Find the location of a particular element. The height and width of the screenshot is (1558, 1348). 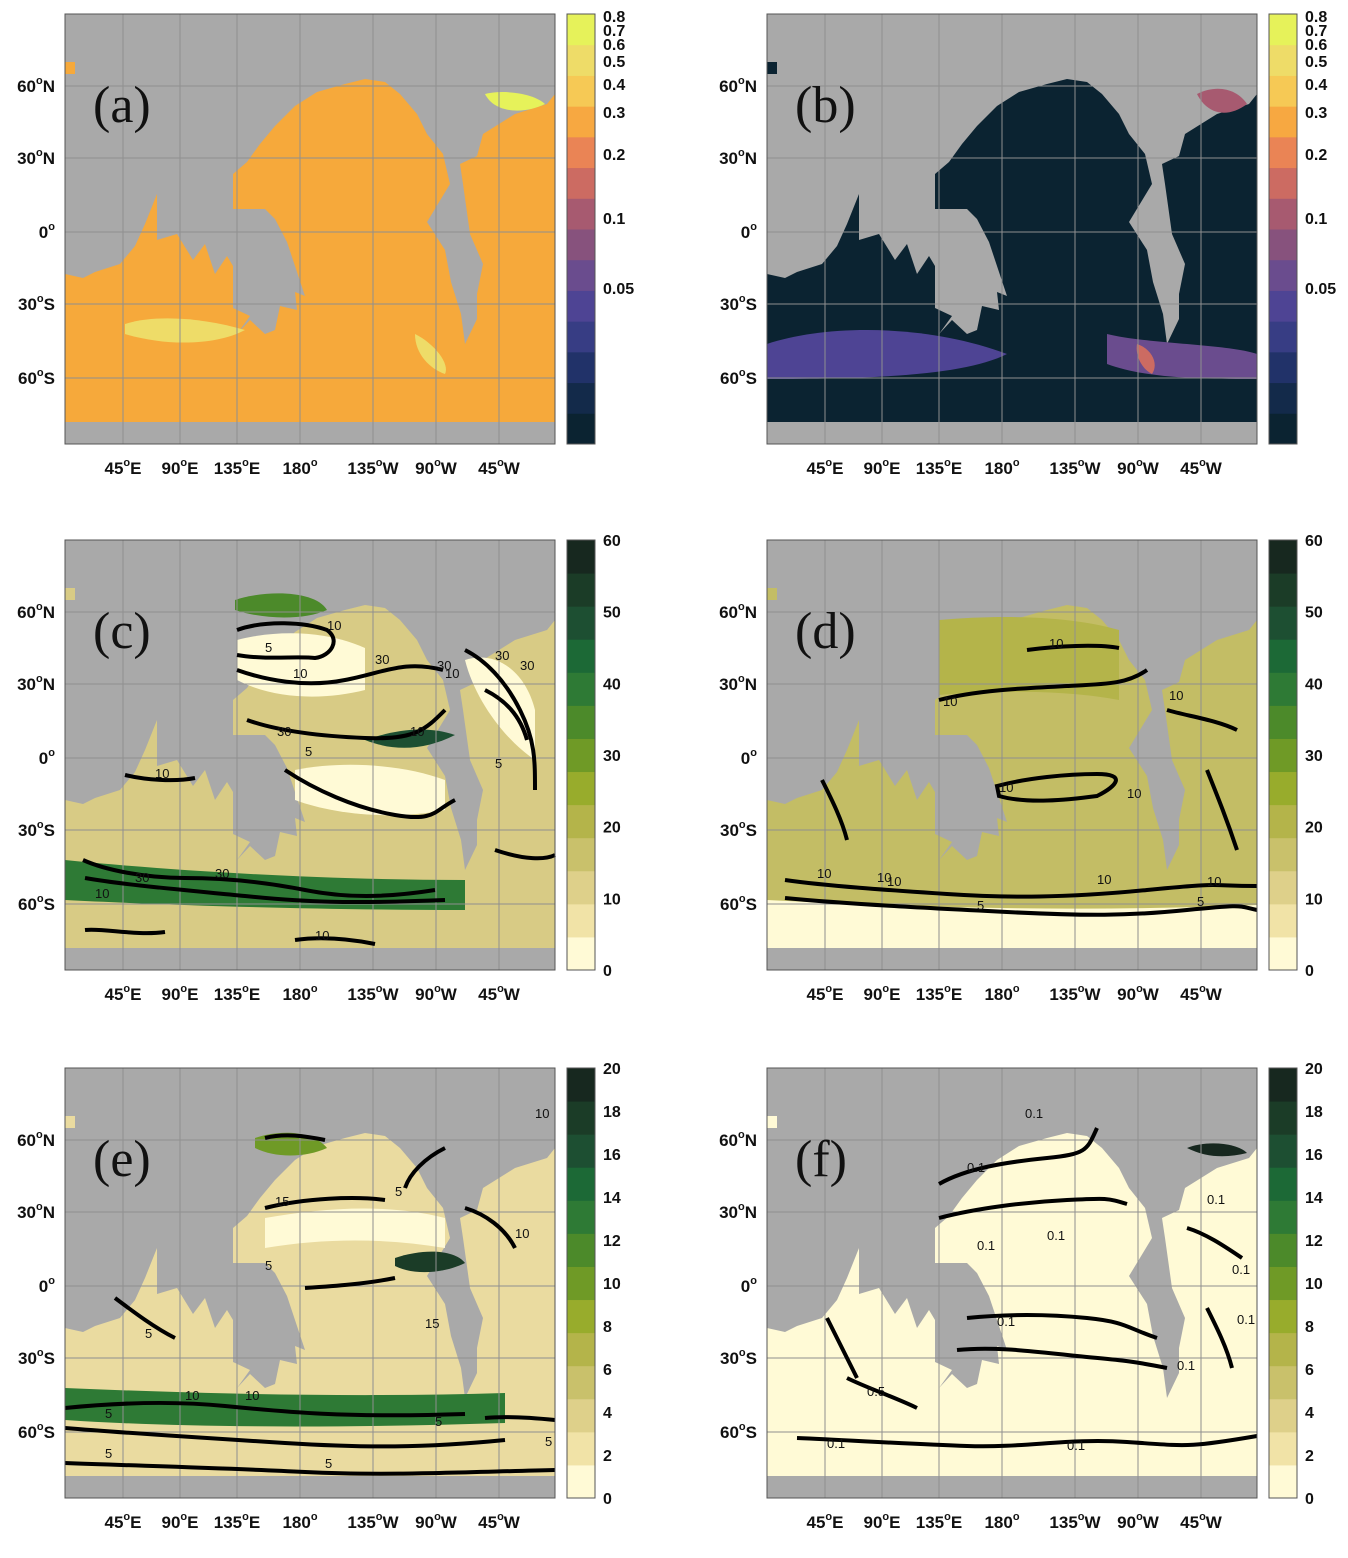

contour-label: 30 is located at coordinates (382, 659).